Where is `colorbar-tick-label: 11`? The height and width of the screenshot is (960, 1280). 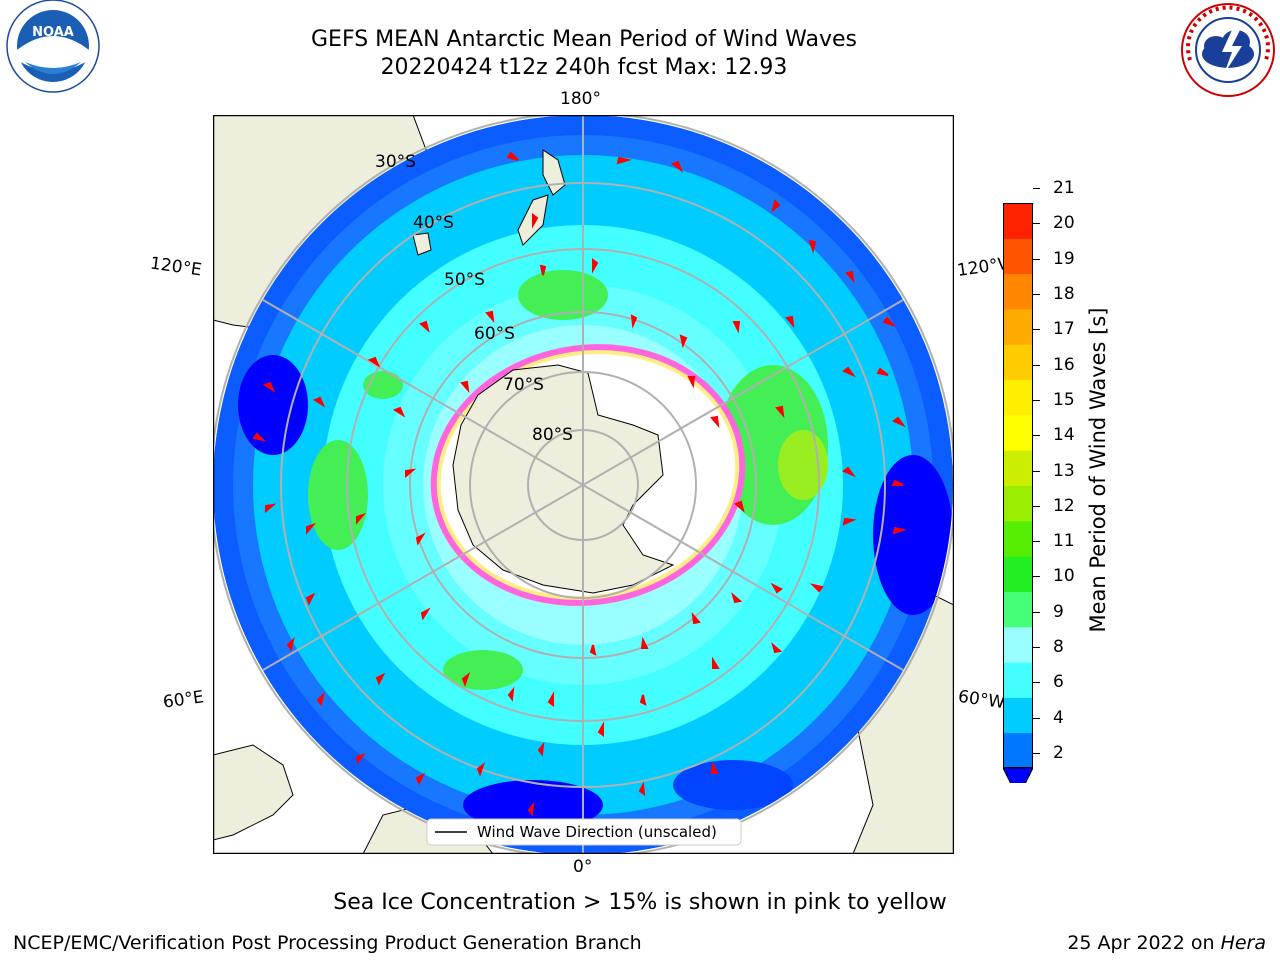
colorbar-tick-label: 11 is located at coordinates (1064, 541).